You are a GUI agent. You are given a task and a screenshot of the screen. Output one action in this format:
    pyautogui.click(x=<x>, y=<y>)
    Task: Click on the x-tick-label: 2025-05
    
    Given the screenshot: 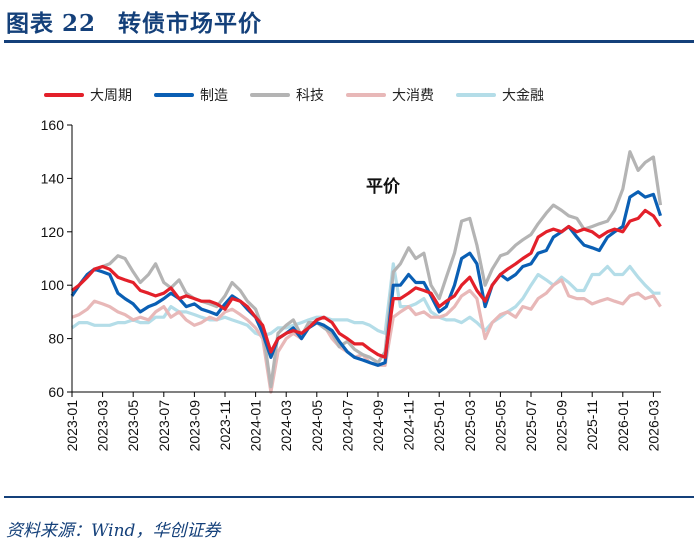 What is the action you would take?
    pyautogui.click(x=500, y=426)
    